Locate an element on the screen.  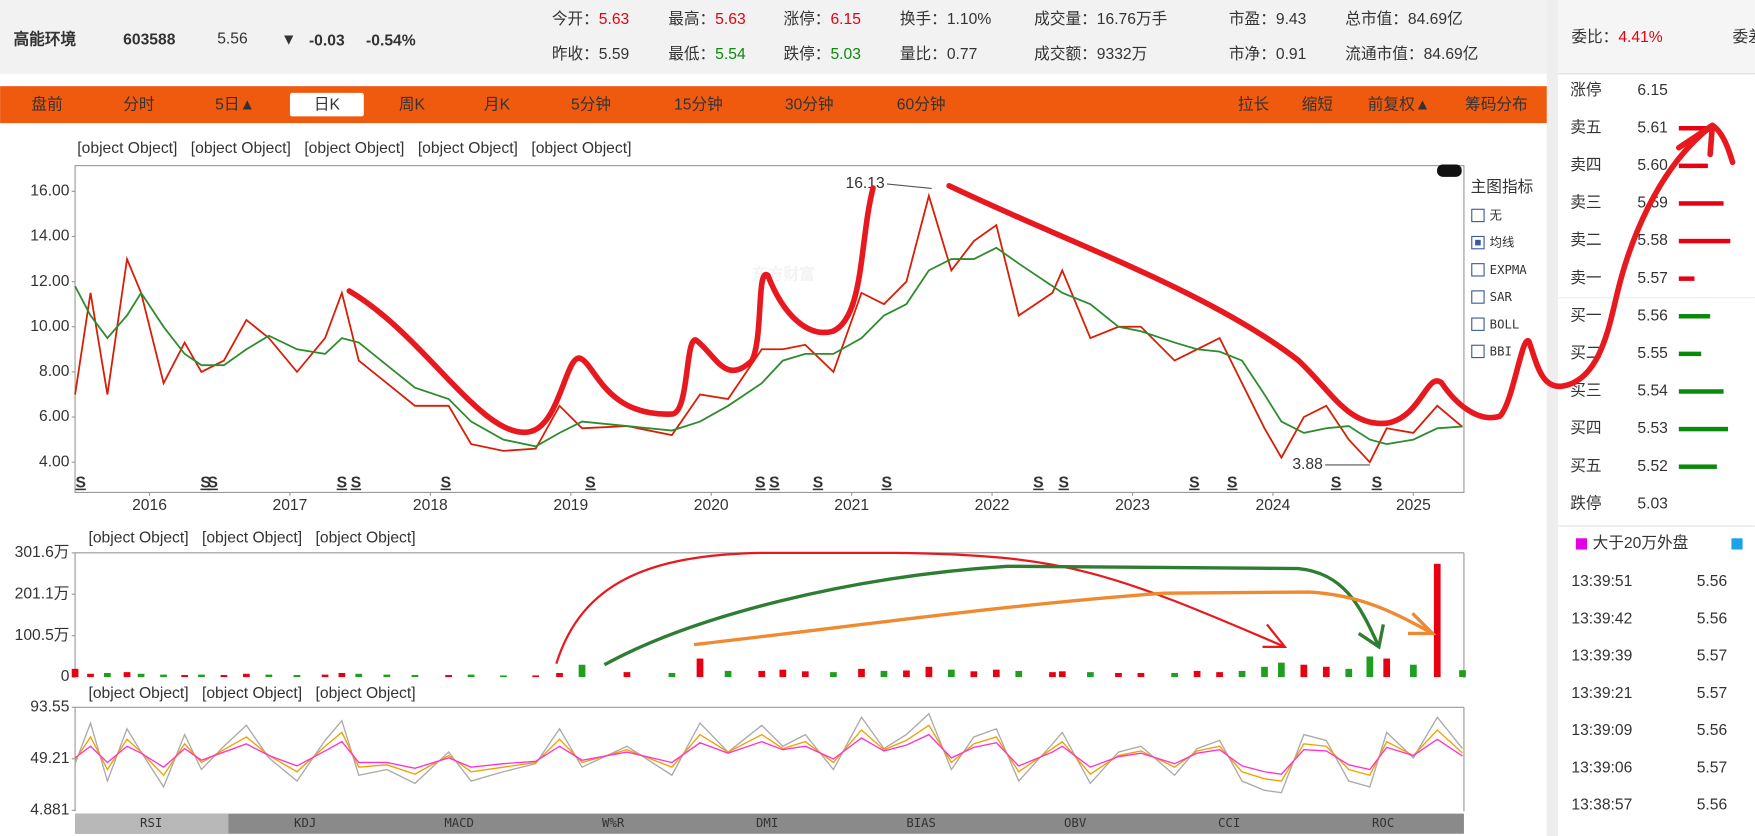
stat: 成交量：16.76万手 is located at coordinates (1100, 19).